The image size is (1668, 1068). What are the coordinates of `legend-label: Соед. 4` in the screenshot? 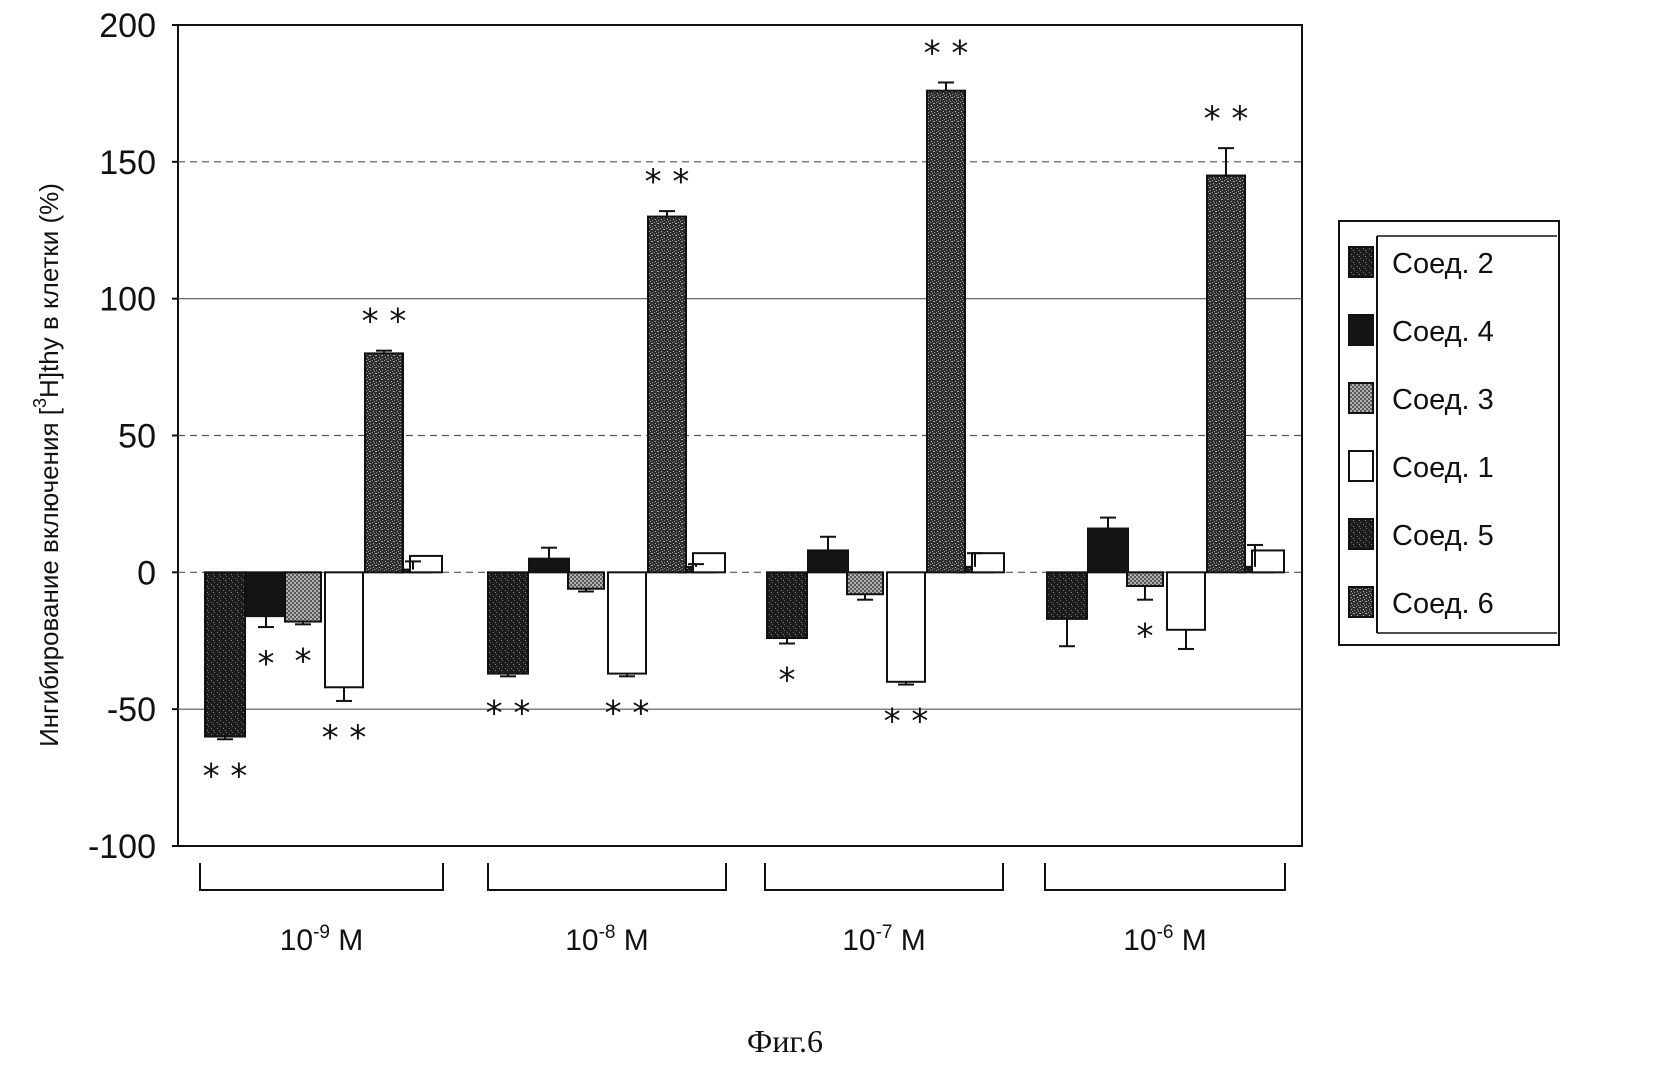 It's located at (1443, 332).